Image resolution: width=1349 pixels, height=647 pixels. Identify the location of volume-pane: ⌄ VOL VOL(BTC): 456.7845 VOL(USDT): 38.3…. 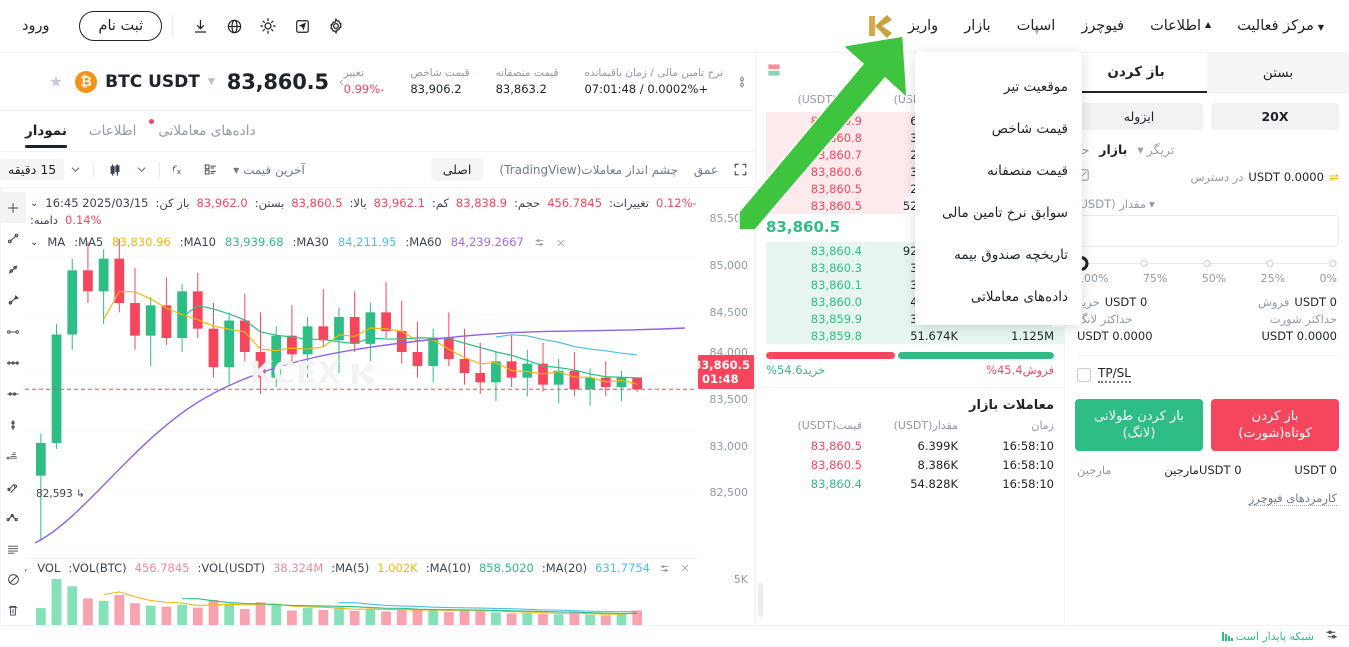
(361, 592).